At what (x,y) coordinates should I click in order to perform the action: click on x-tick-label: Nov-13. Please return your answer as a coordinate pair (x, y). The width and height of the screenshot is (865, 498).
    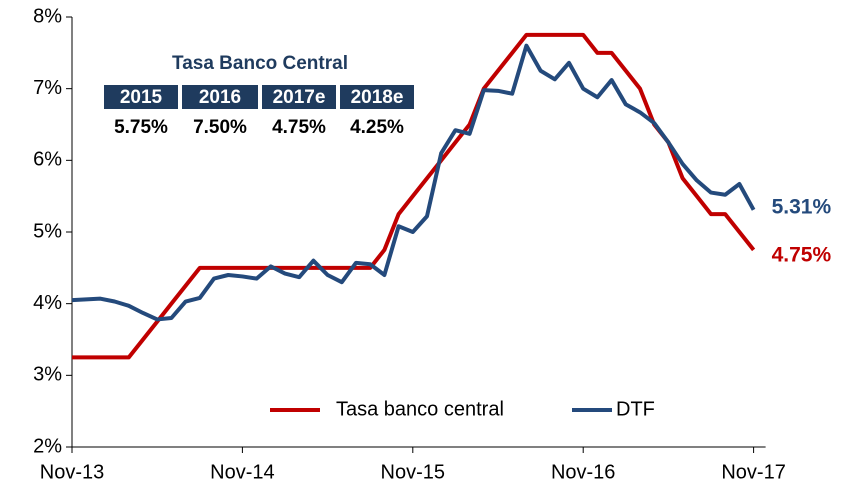
    Looking at the image, I should click on (72, 472).